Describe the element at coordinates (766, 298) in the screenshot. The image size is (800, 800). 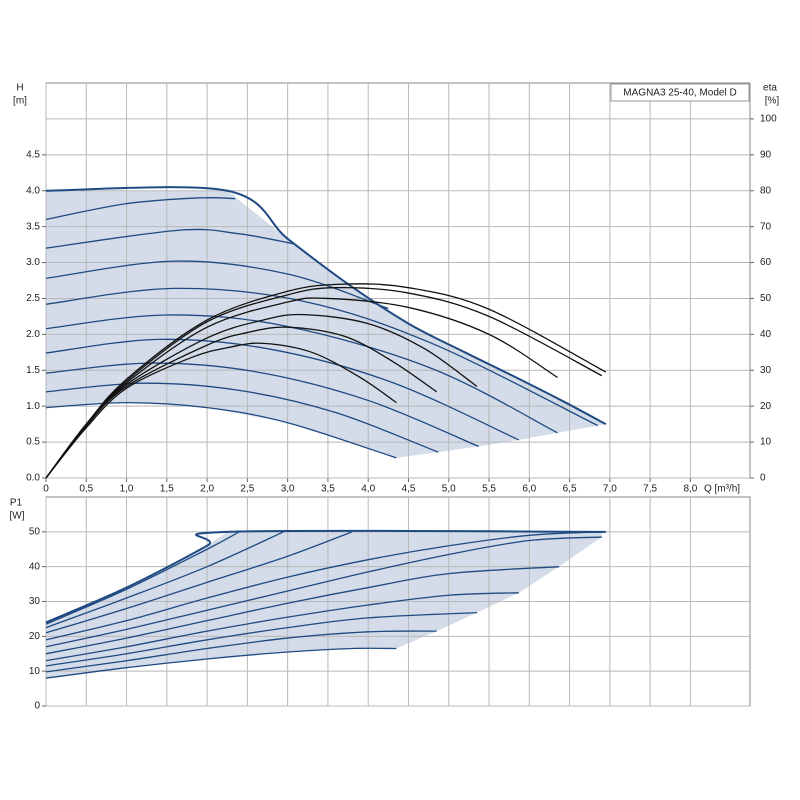
I see `y2-tick-label: 50` at that location.